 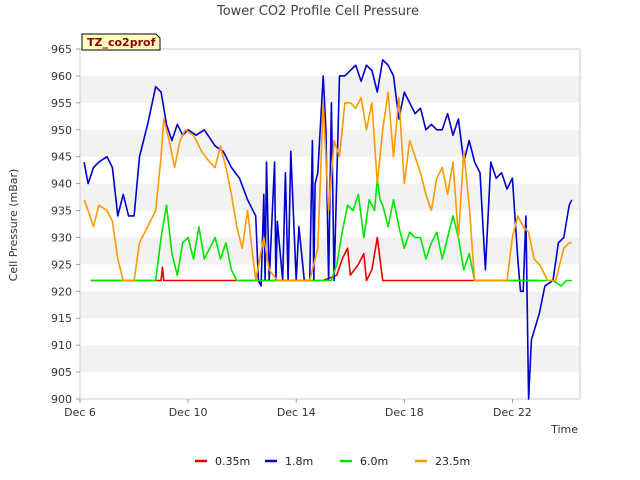 I want to click on y-tick-label: 925, so click(x=61, y=264).